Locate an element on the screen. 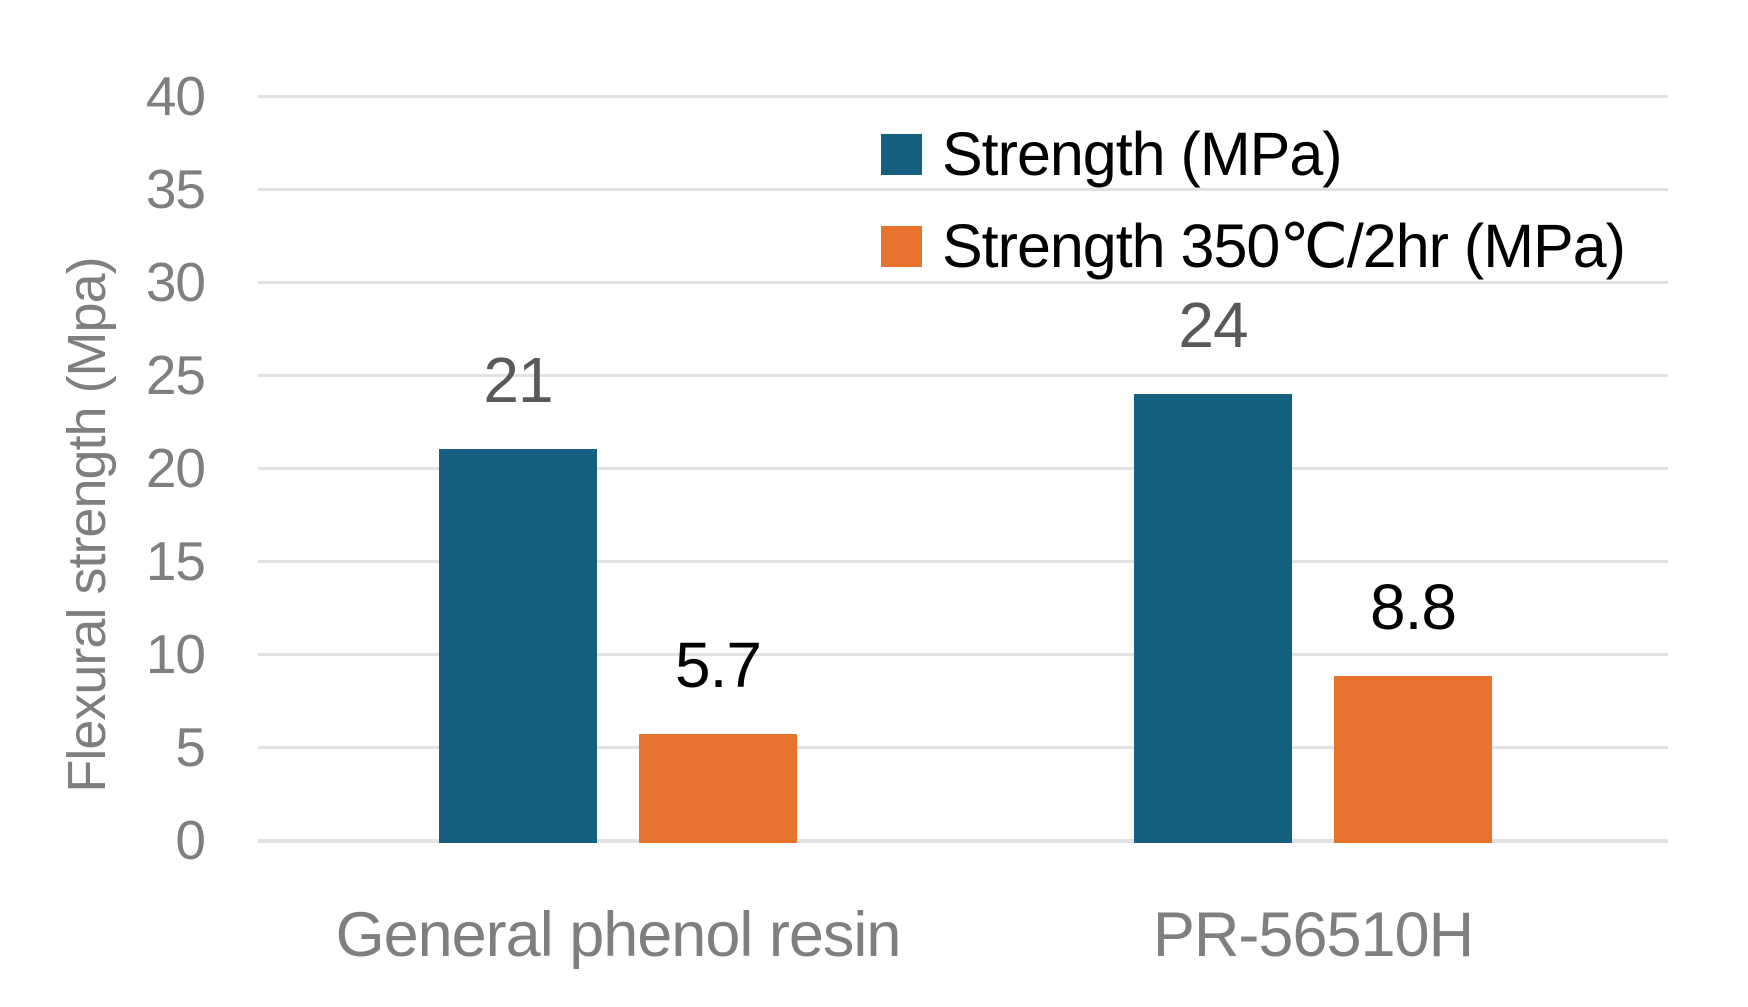 The width and height of the screenshot is (1748, 1007). y-tick-label: 25 is located at coordinates (175, 375).